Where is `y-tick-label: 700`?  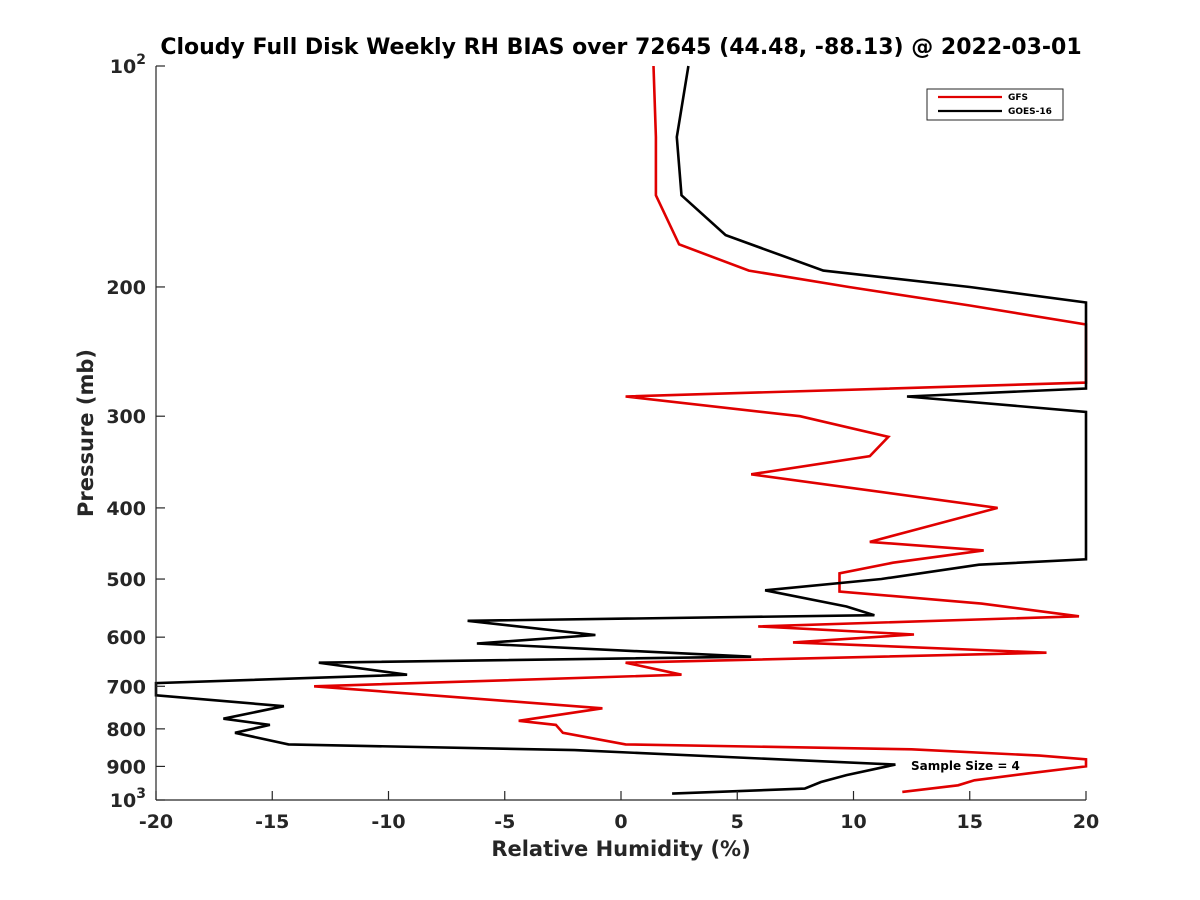
y-tick-label: 700 is located at coordinates (126, 687).